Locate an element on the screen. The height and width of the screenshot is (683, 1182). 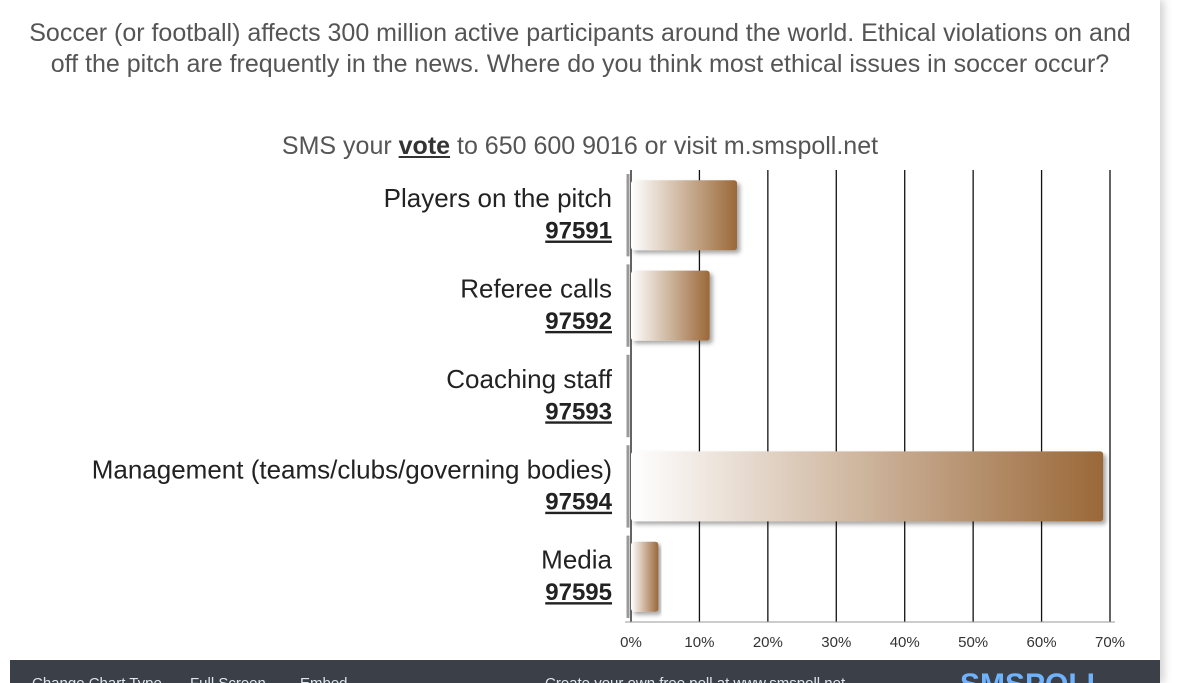
category-label: Coaching staff is located at coordinates (529, 379).